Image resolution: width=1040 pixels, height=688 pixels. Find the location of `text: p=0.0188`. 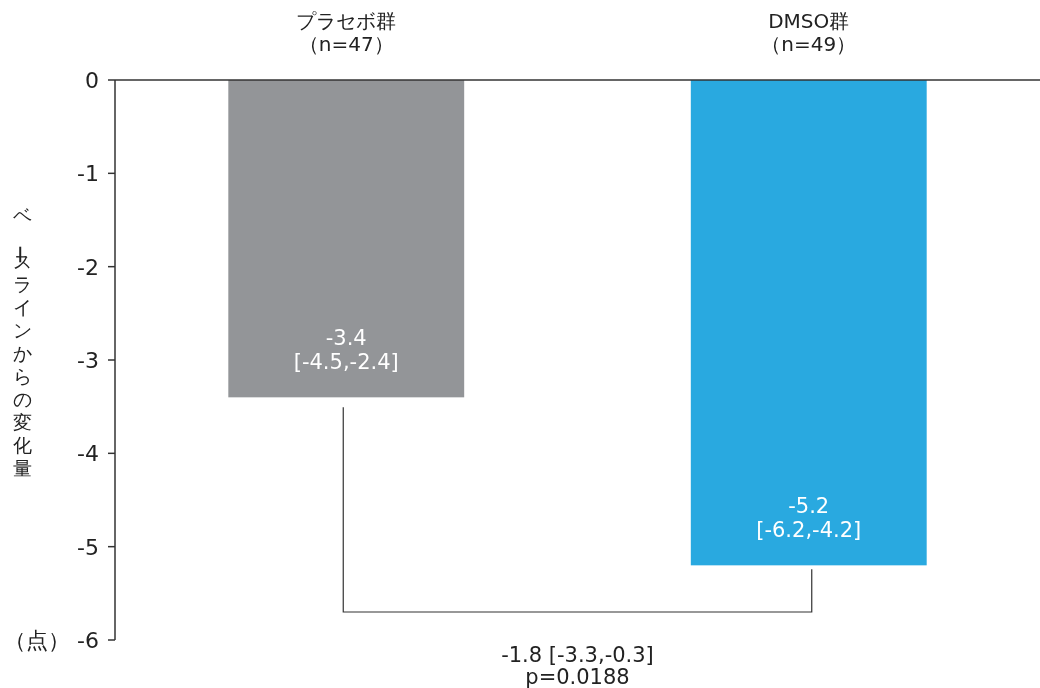

text: p=0.0188 is located at coordinates (577, 676).